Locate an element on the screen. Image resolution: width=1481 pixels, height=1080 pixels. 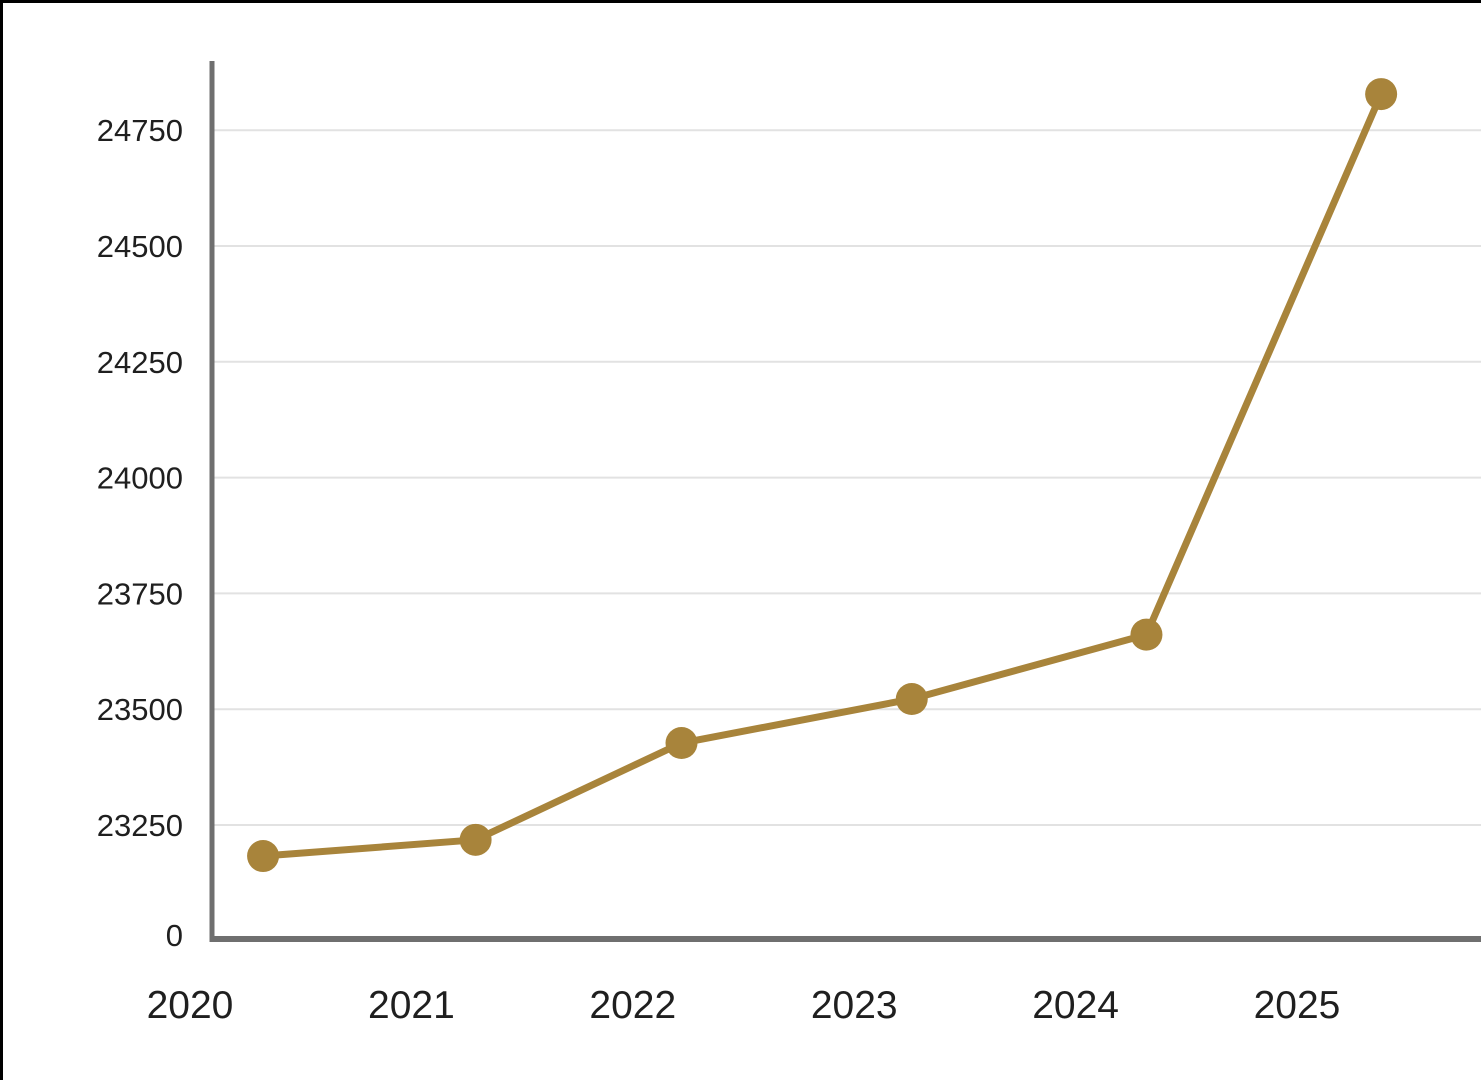
y-axis-tick-label: 24750 is located at coordinates (140, 130).